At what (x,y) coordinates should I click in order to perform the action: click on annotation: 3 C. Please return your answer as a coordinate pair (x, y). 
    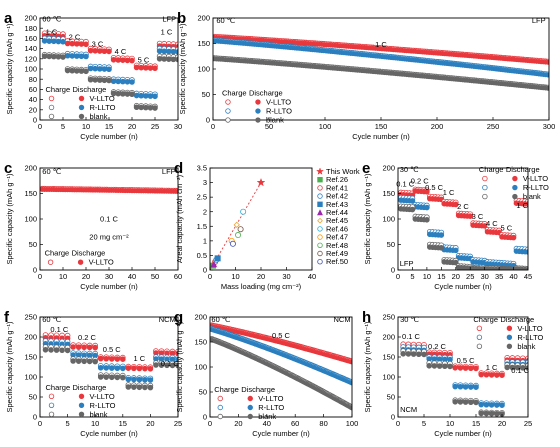
    Looking at the image, I should click on (98, 44).